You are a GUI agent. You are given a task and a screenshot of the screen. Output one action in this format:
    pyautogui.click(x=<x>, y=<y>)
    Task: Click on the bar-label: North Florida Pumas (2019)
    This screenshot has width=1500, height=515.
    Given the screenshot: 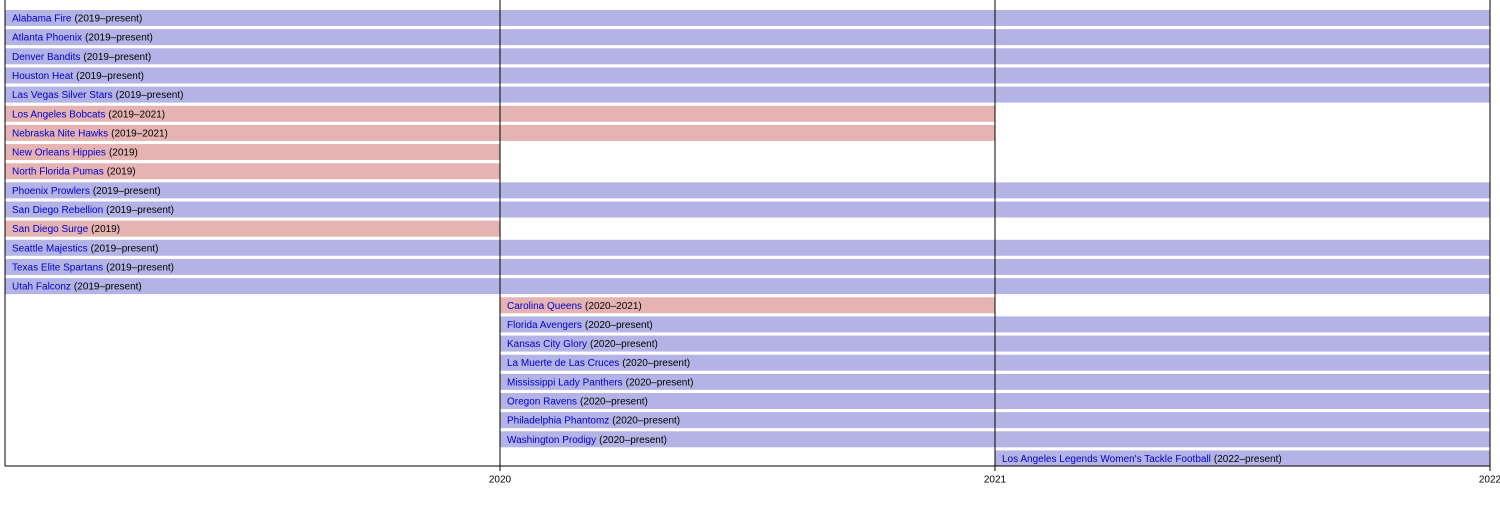 What is the action you would take?
    pyautogui.click(x=74, y=171)
    